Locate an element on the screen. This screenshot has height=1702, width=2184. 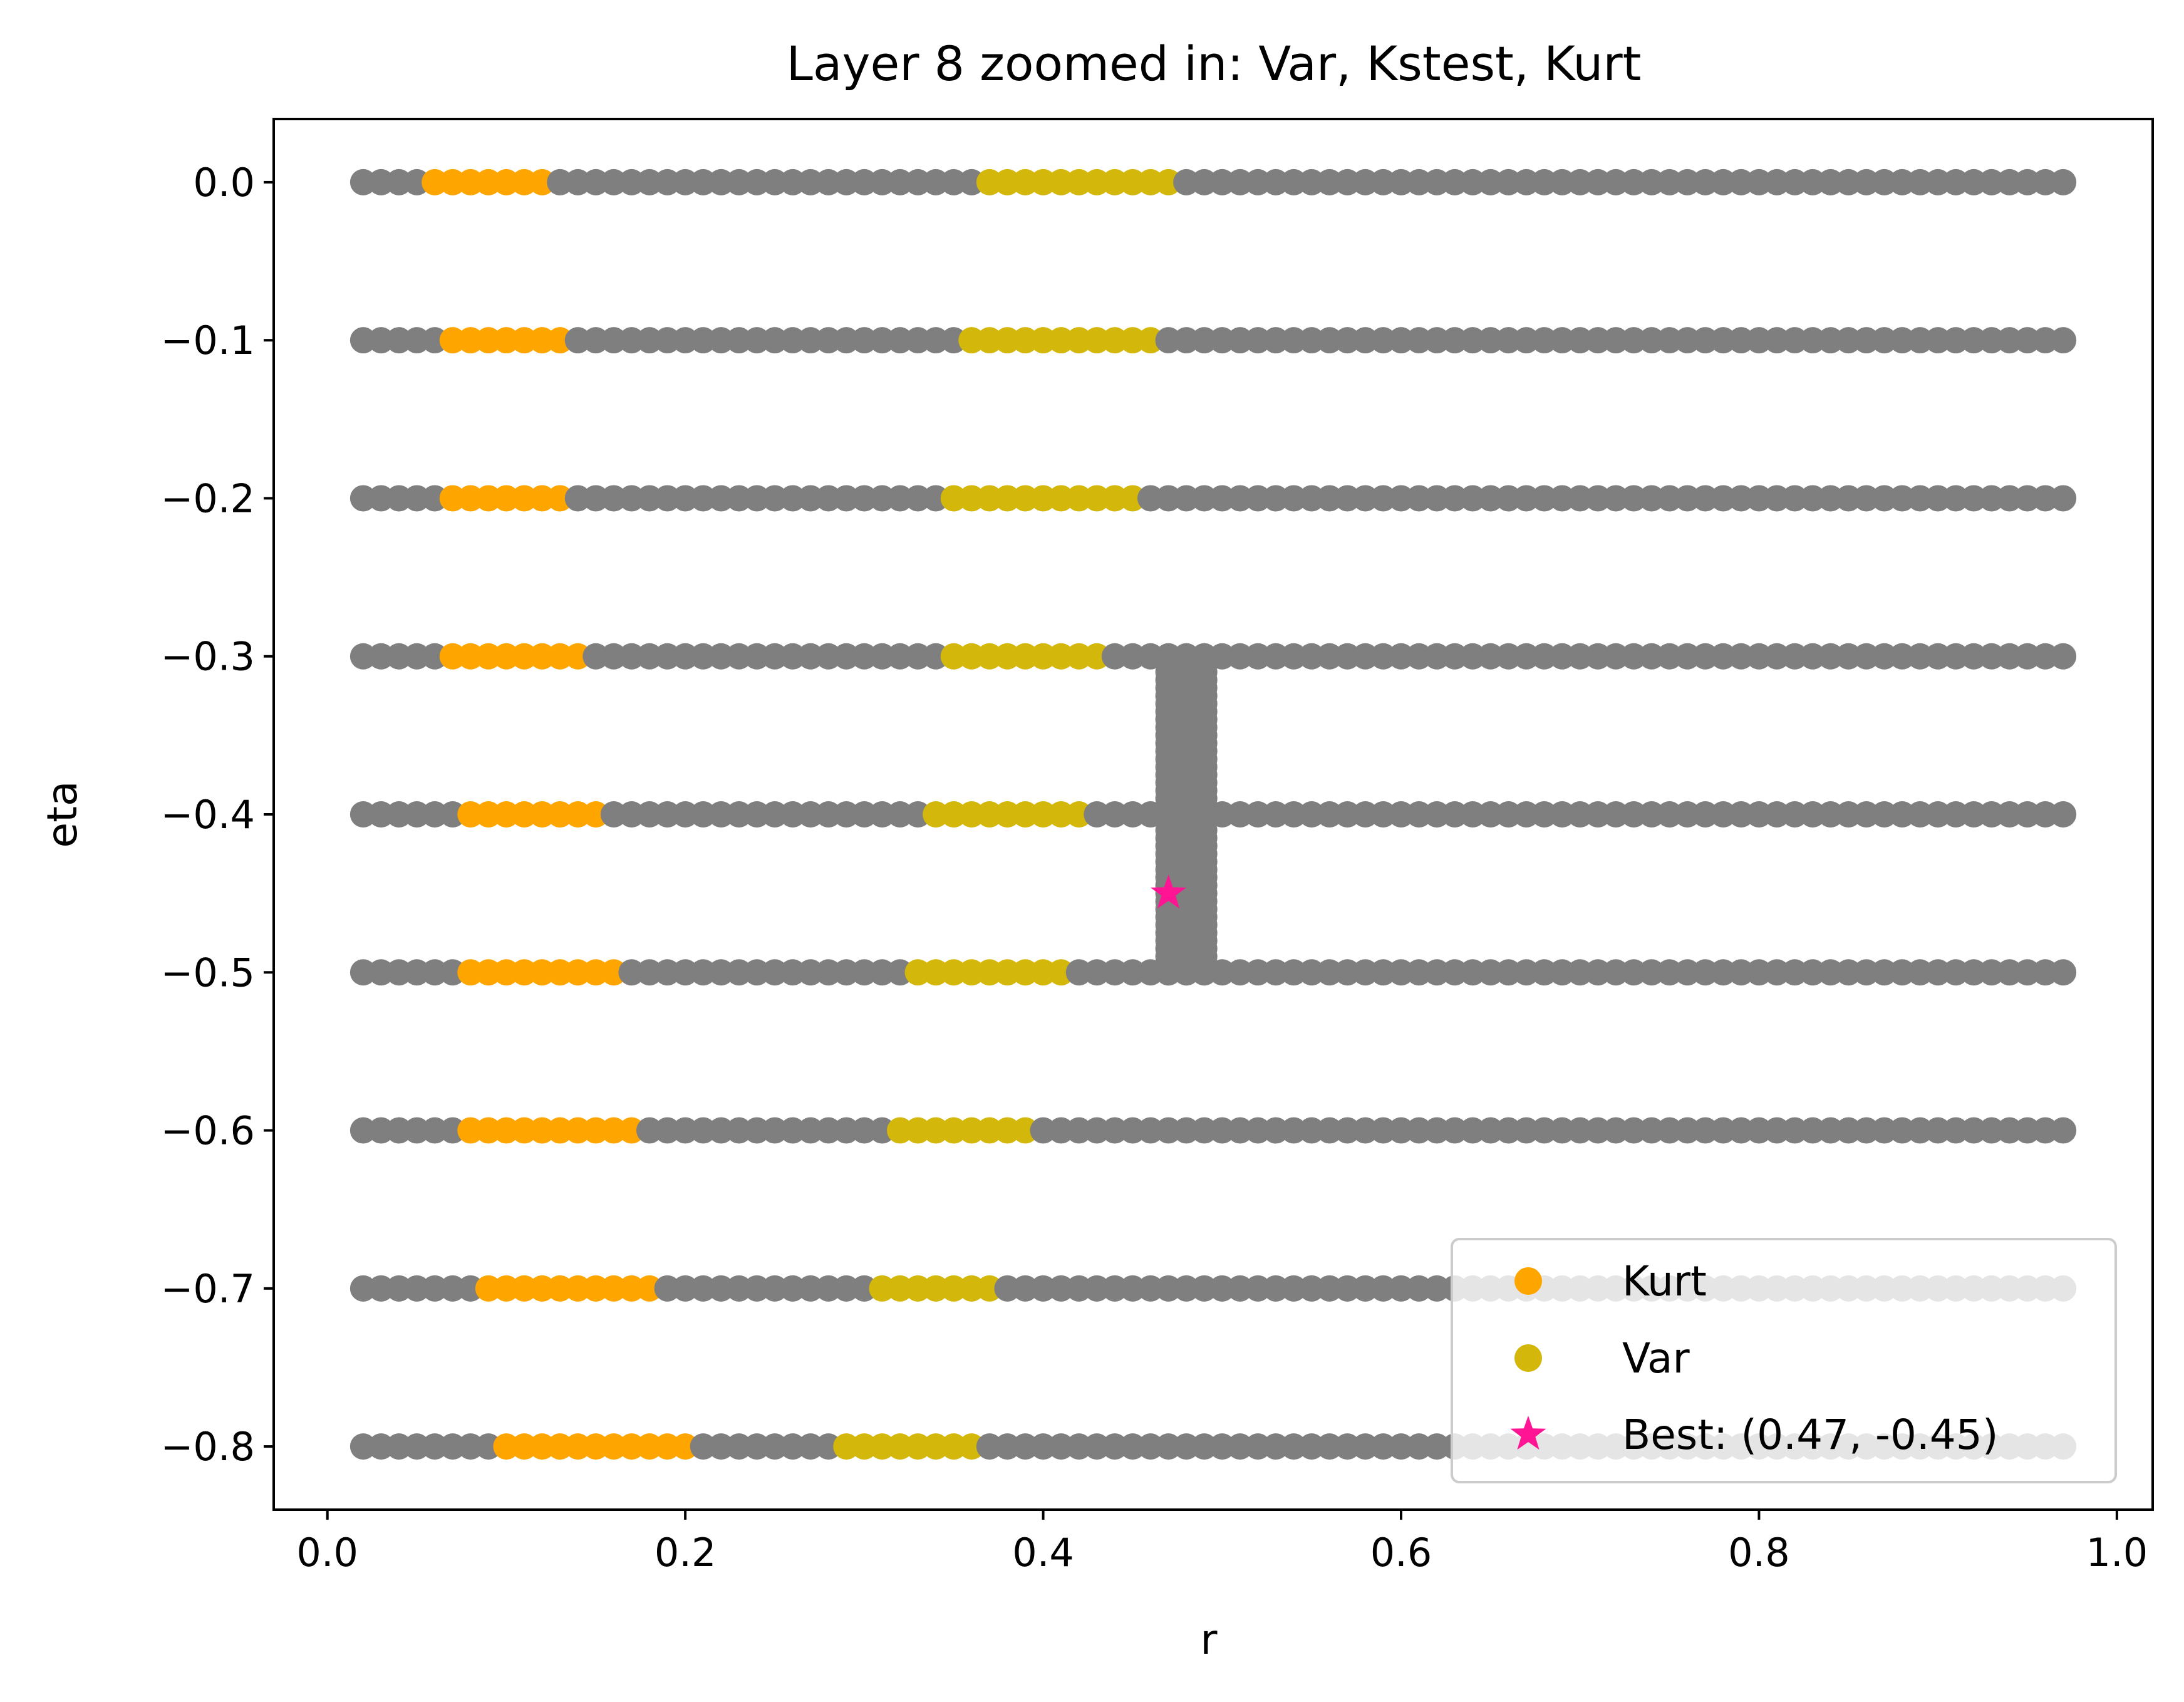
y-tick-label: 0.0 is located at coordinates (224, 182).